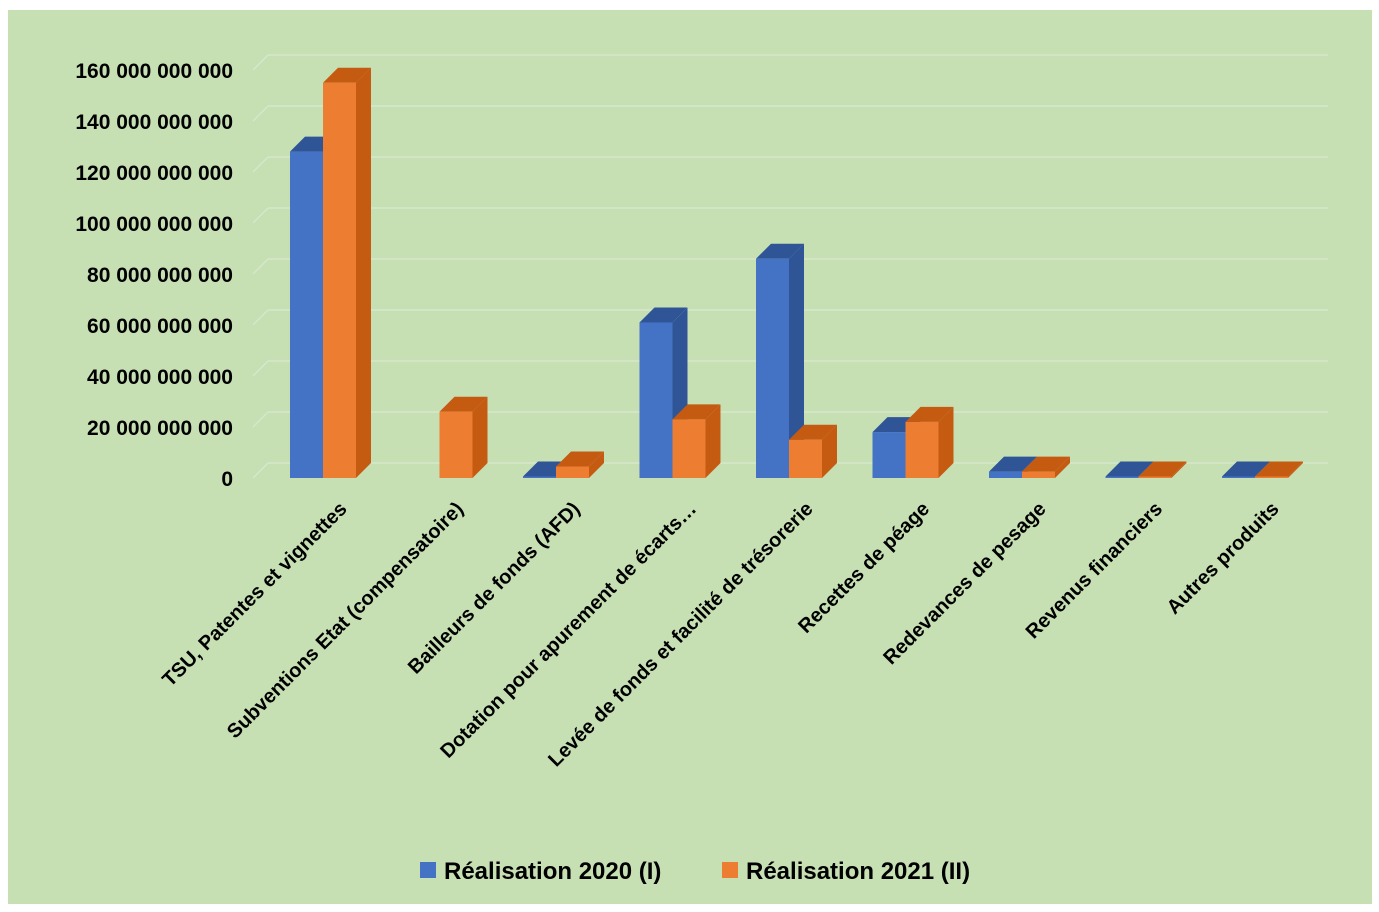 This screenshot has width=1379, height=912. I want to click on y-tick-label: 0, so click(227, 479).